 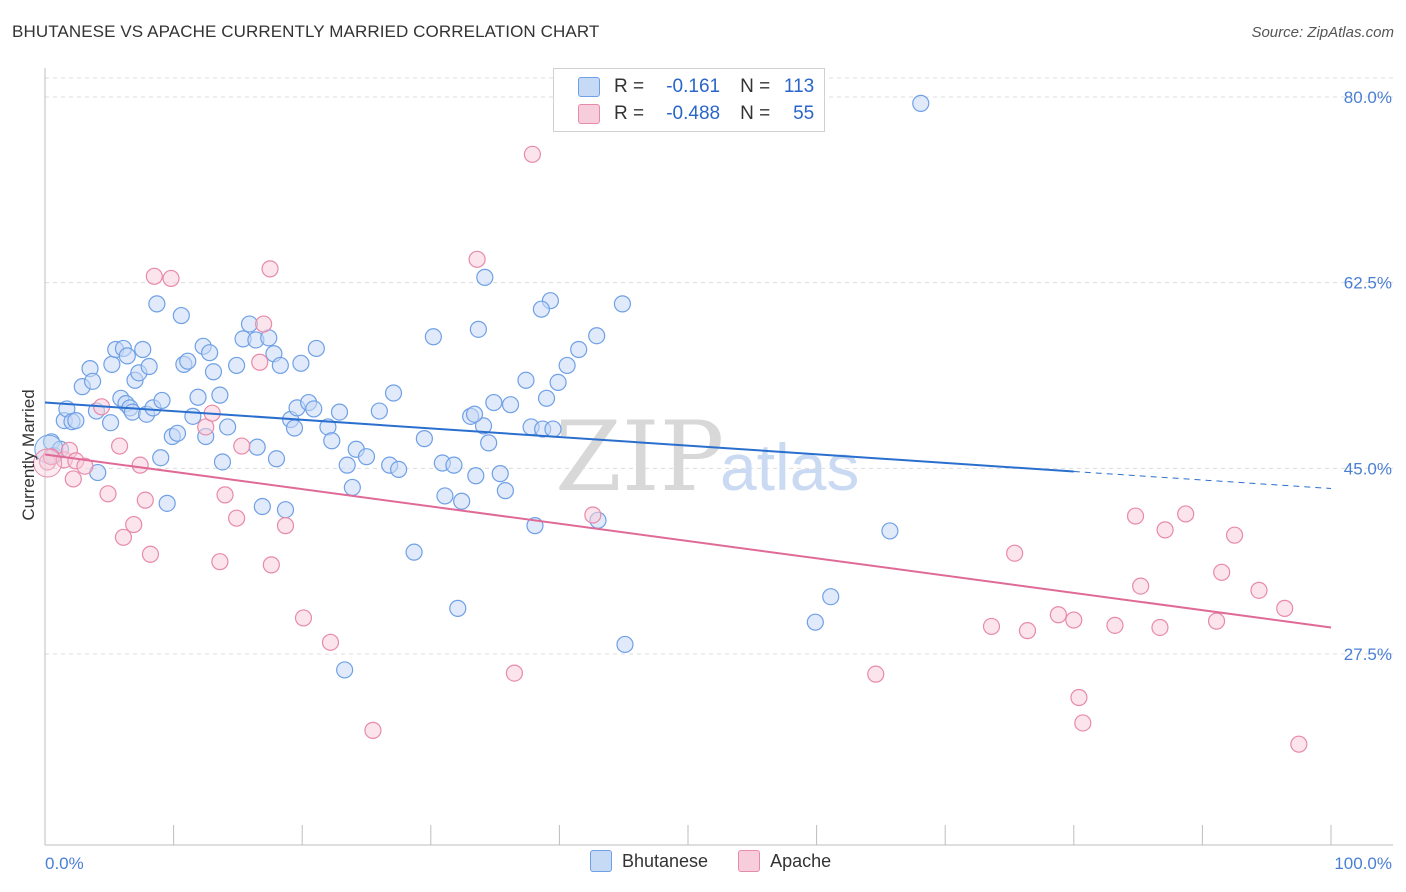 I want to click on y-tick-labels: 27.5% 45.0% 62.5% 80.0%, so click(x=1368, y=376).